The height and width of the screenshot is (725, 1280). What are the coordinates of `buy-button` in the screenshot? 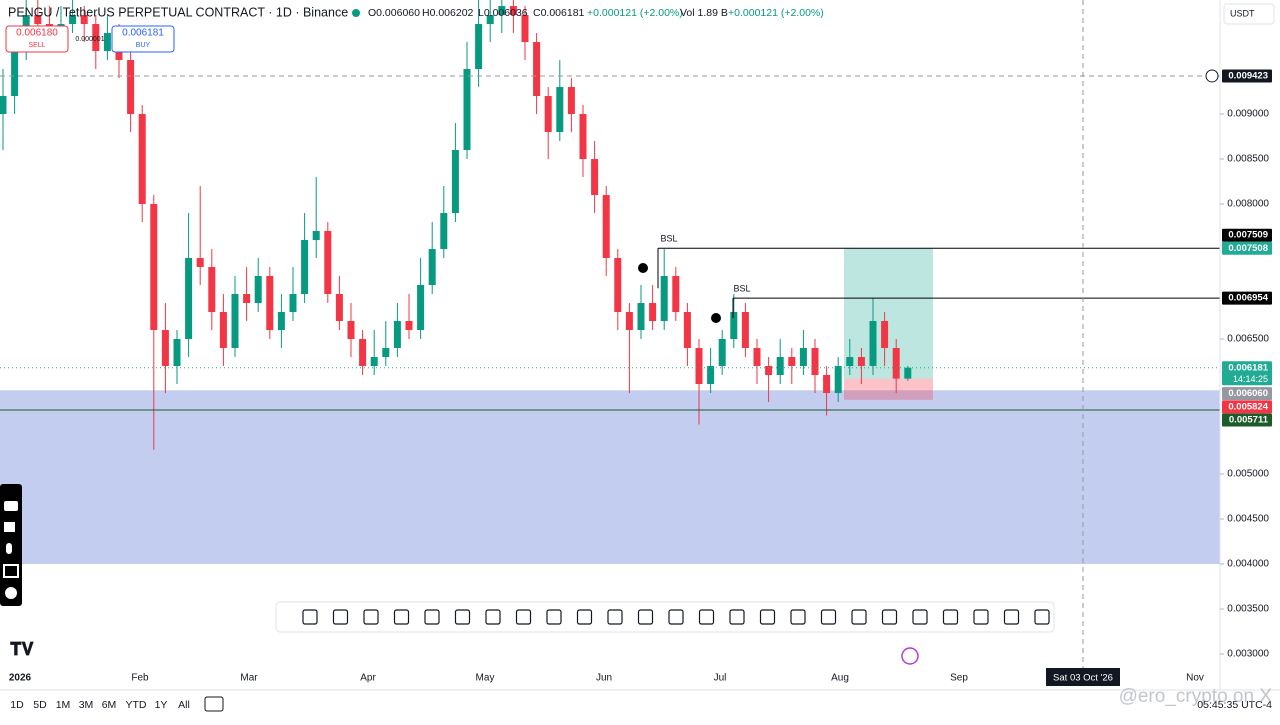 It's located at (143, 39).